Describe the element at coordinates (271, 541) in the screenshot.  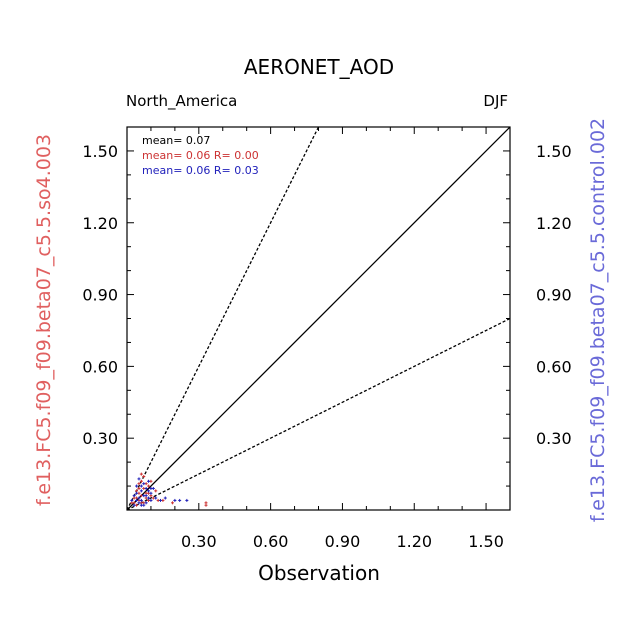
I see `x-tick-label: 0.60` at that location.